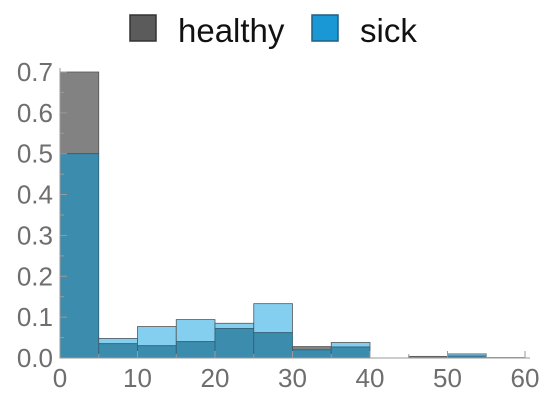 The width and height of the screenshot is (550, 400). What do you see at coordinates (292, 378) in the screenshot?
I see `x-tick-label-30: 30` at bounding box center [292, 378].